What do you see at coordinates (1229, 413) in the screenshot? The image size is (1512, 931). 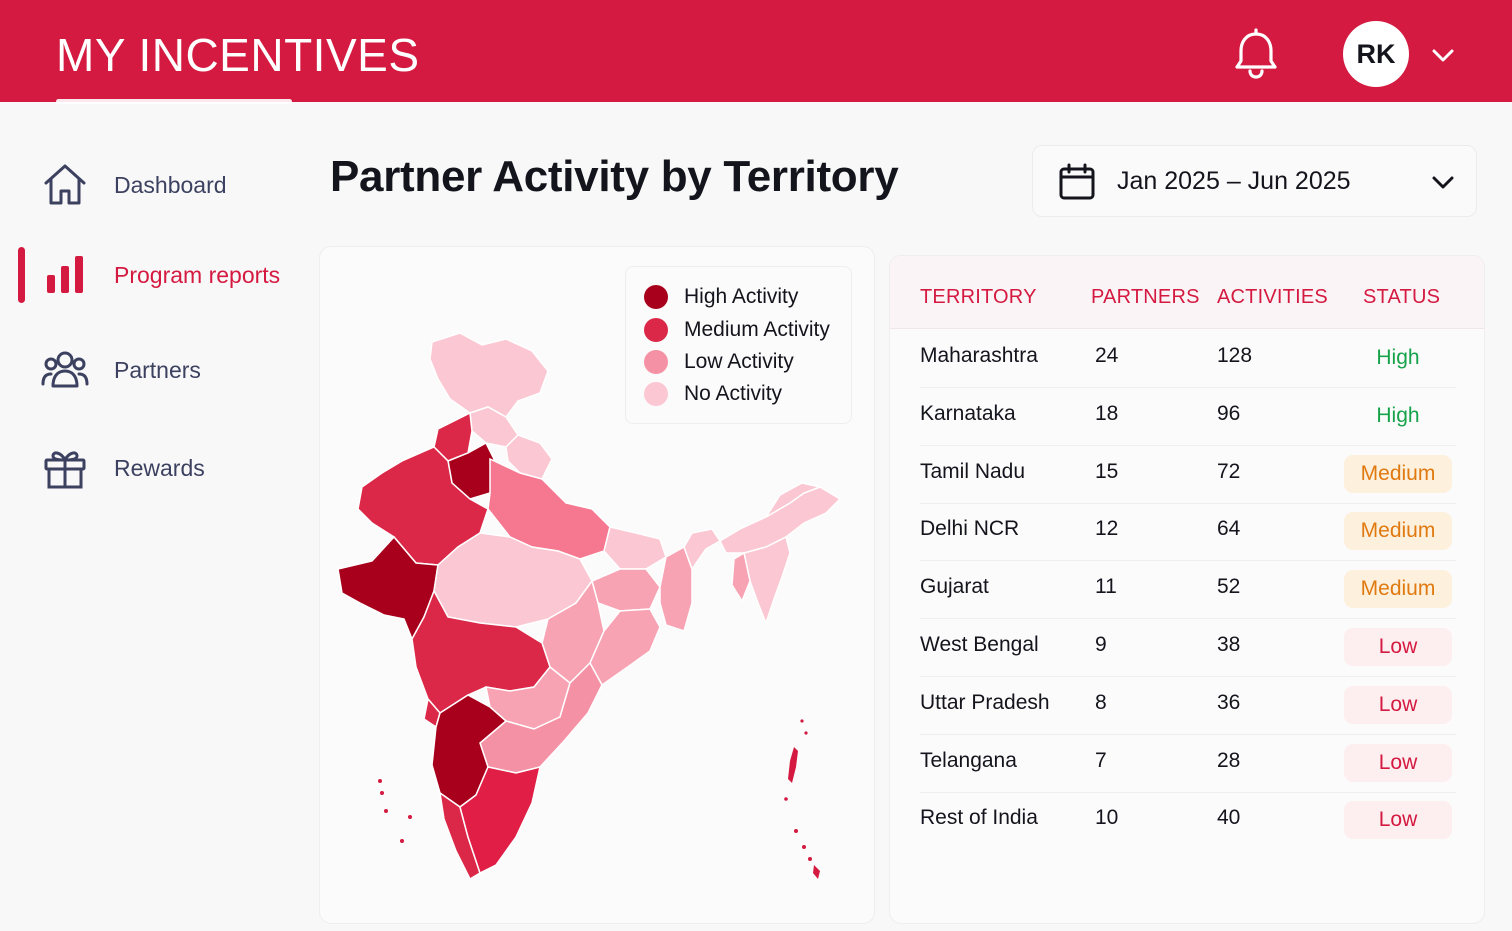 I see `activities-cell: 96` at bounding box center [1229, 413].